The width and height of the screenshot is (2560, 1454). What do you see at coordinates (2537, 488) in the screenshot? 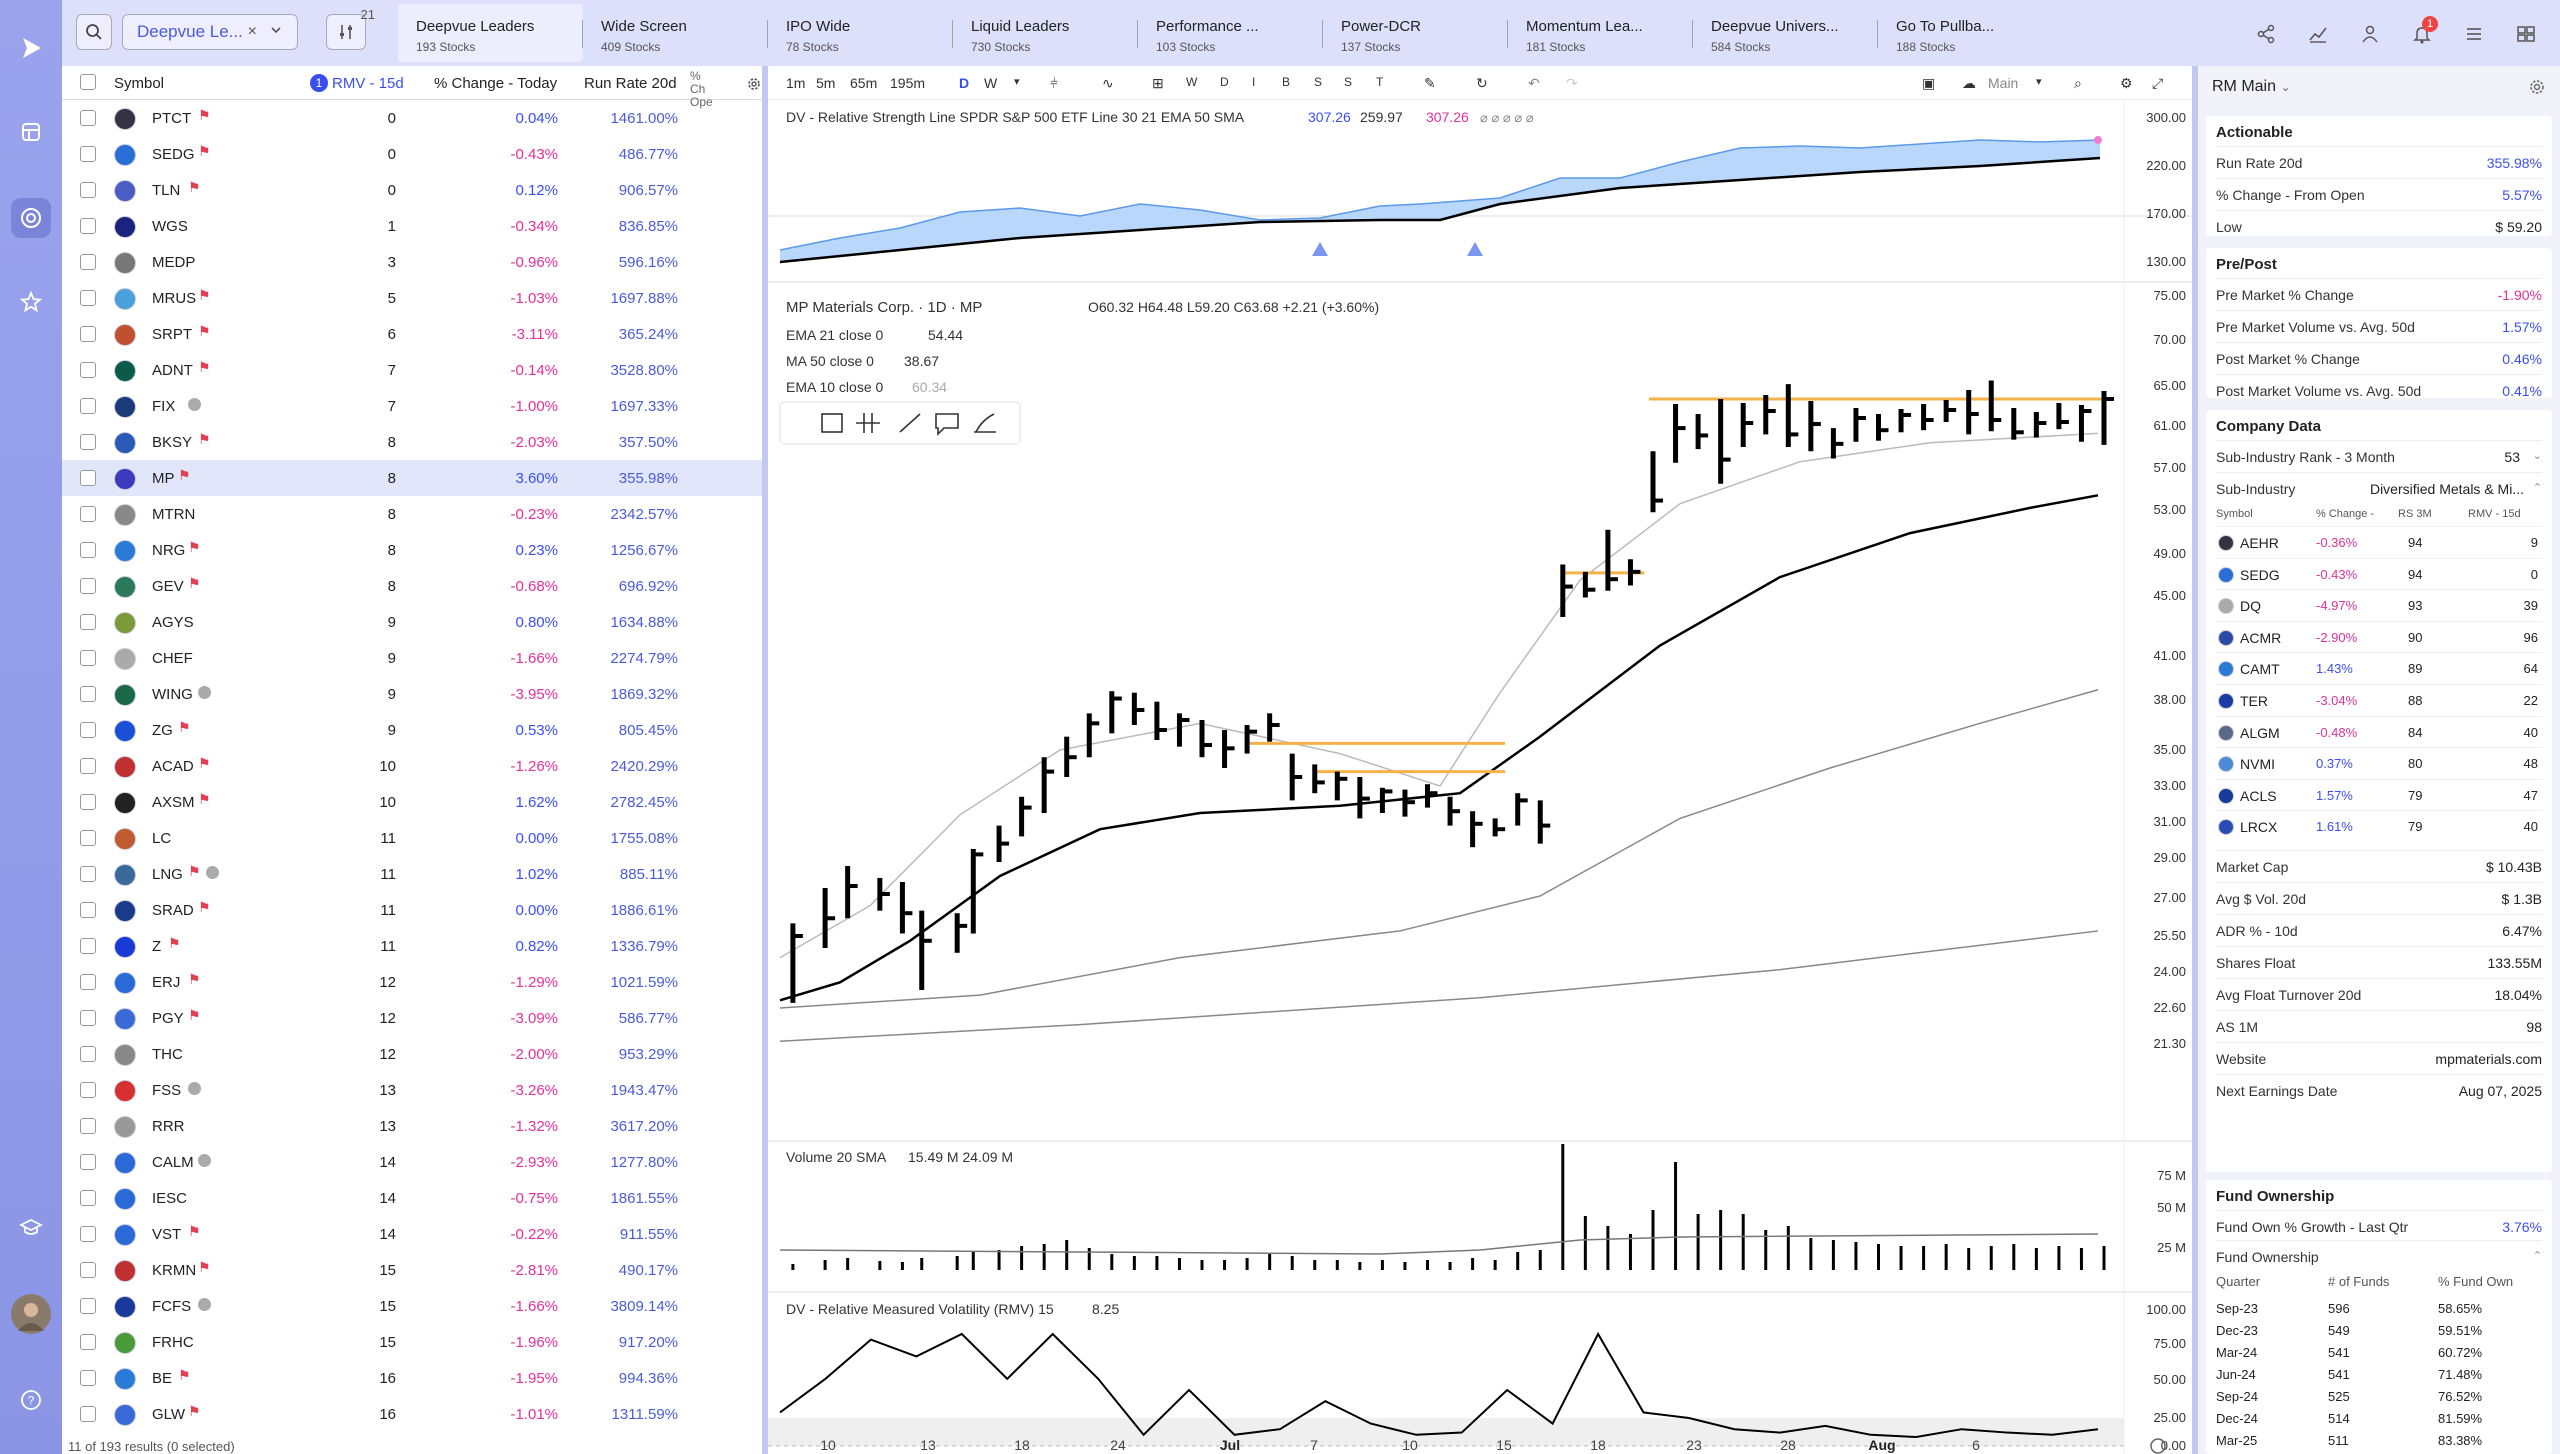
I see `subindustry-chevron-icon: ⌃` at bounding box center [2537, 488].